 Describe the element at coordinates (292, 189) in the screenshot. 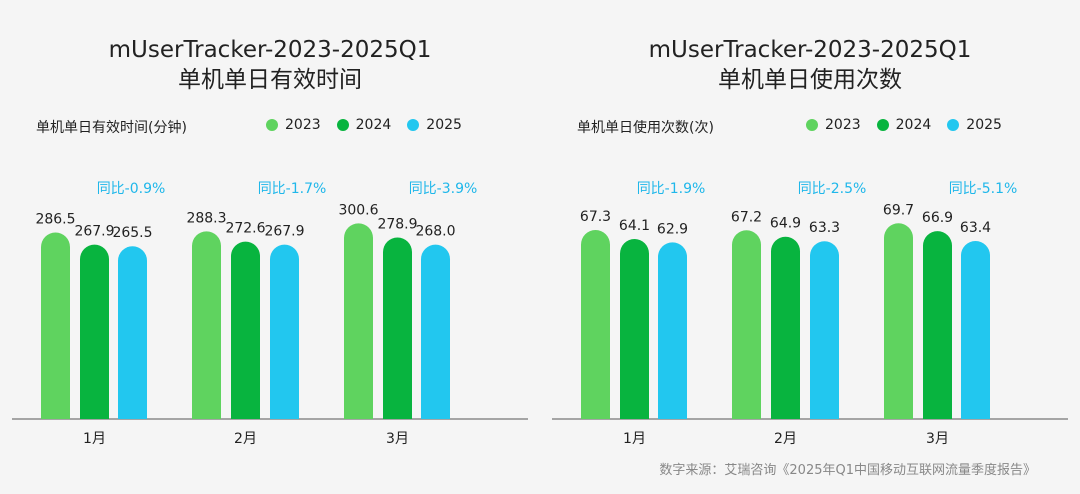

I see `yoy-annotation: 同比-1.7%` at that location.